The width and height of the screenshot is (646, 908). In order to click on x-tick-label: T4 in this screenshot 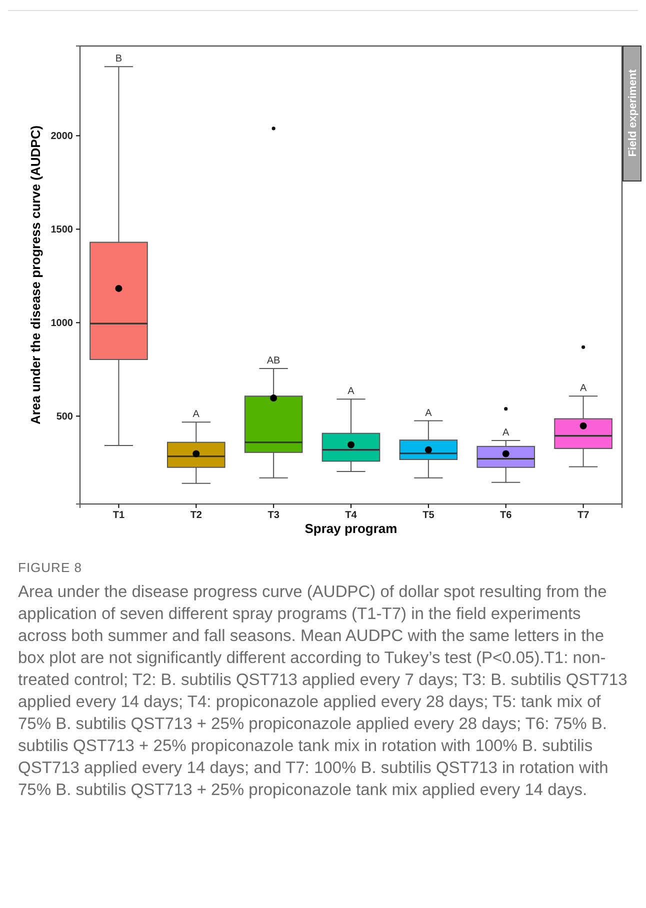, I will do `click(351, 516)`.